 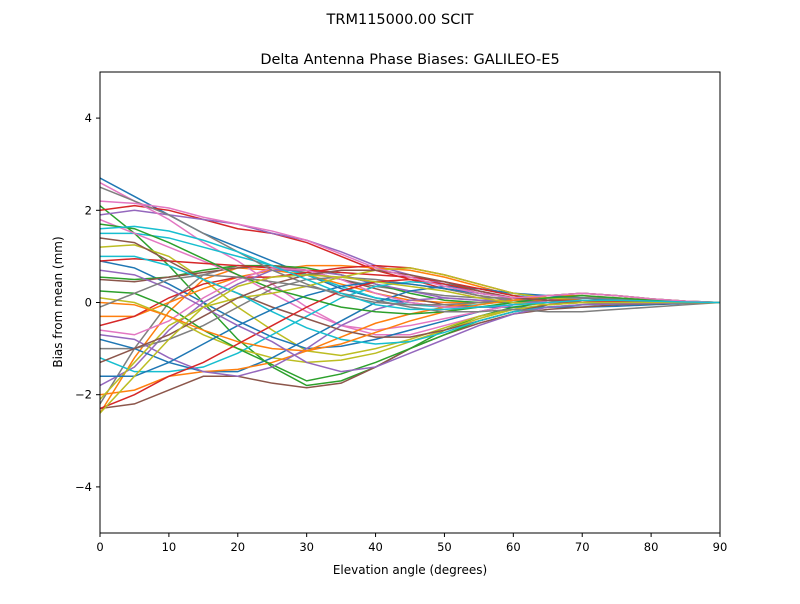 I want to click on x-axis-label: Elevation angle (degrees), so click(x=410, y=570).